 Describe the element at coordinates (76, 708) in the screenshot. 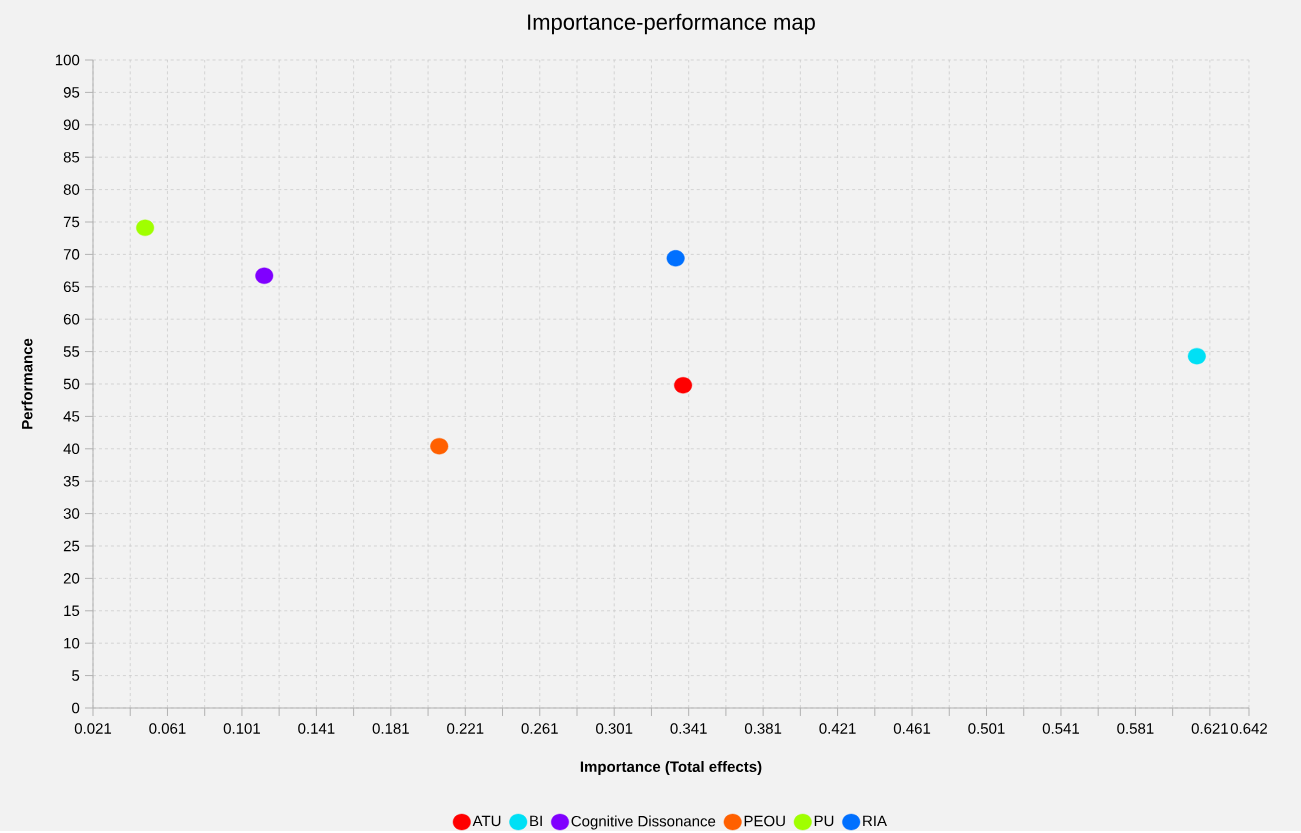

I see `y-tick-label: 0` at that location.